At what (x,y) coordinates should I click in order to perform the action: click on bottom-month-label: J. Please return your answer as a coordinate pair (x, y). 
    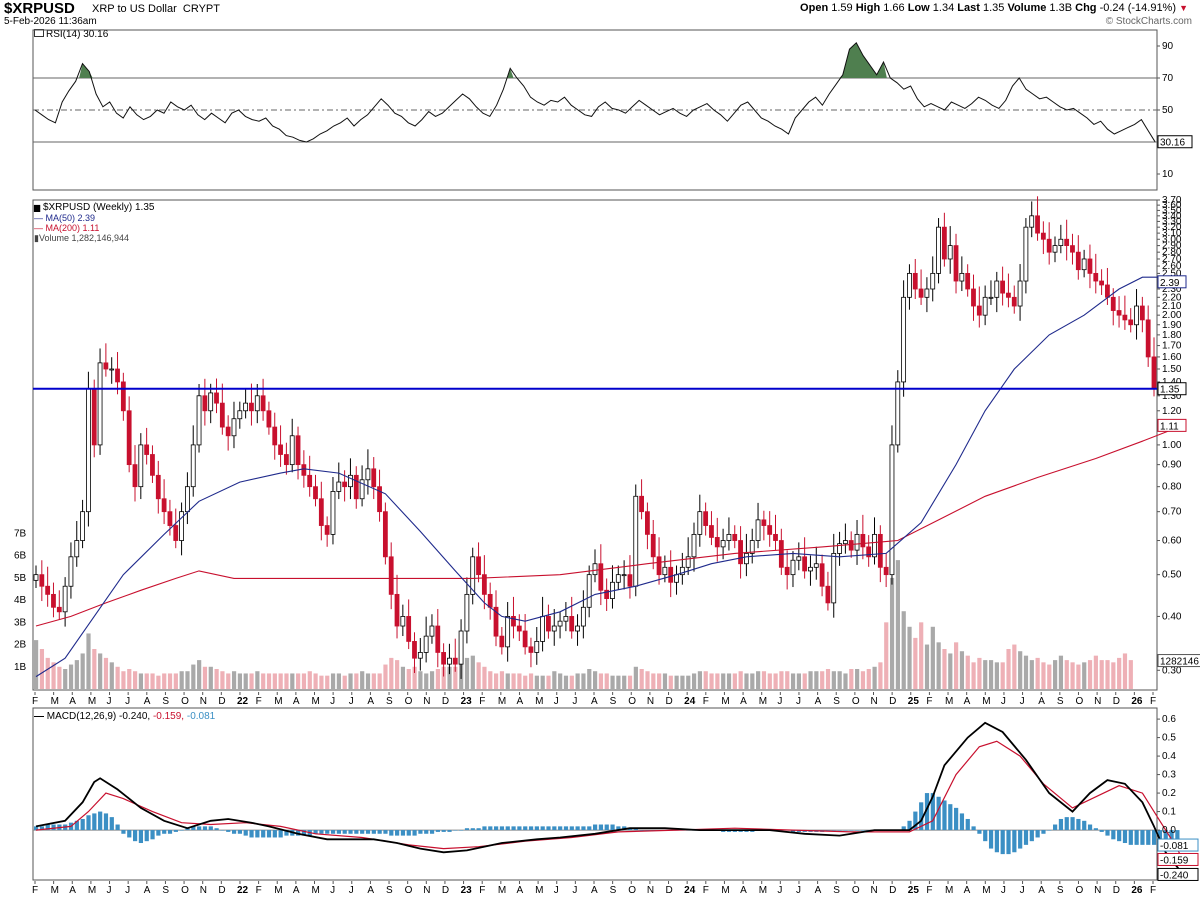
    Looking at the image, I should click on (556, 890).